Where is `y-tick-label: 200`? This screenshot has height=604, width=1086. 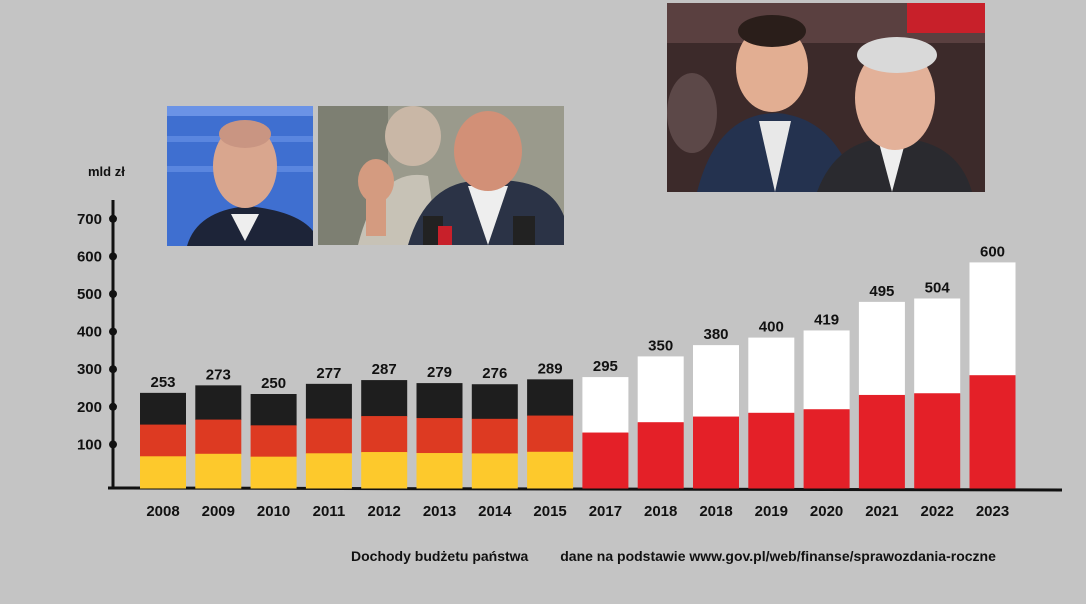
y-tick-label: 200 is located at coordinates (89, 407).